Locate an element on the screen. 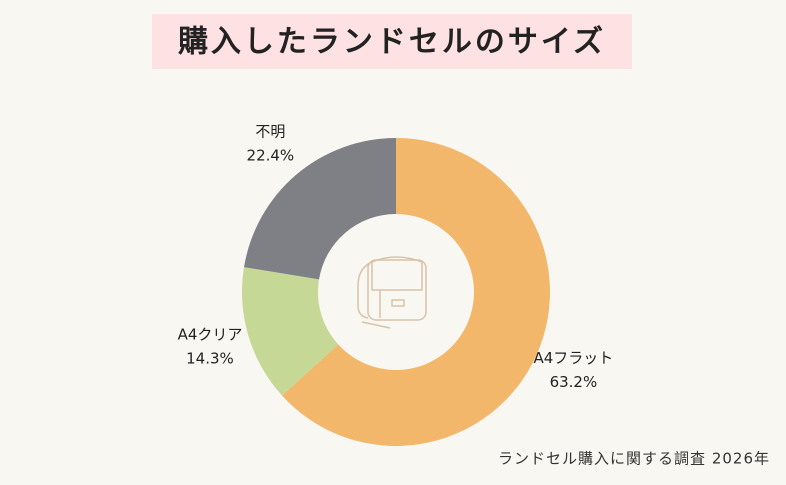  slice-value-label: 22.4% is located at coordinates (271, 156).